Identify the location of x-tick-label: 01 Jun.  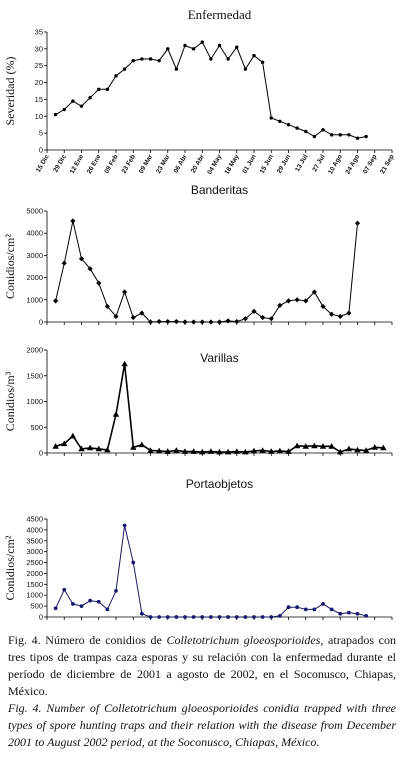
(249, 163).